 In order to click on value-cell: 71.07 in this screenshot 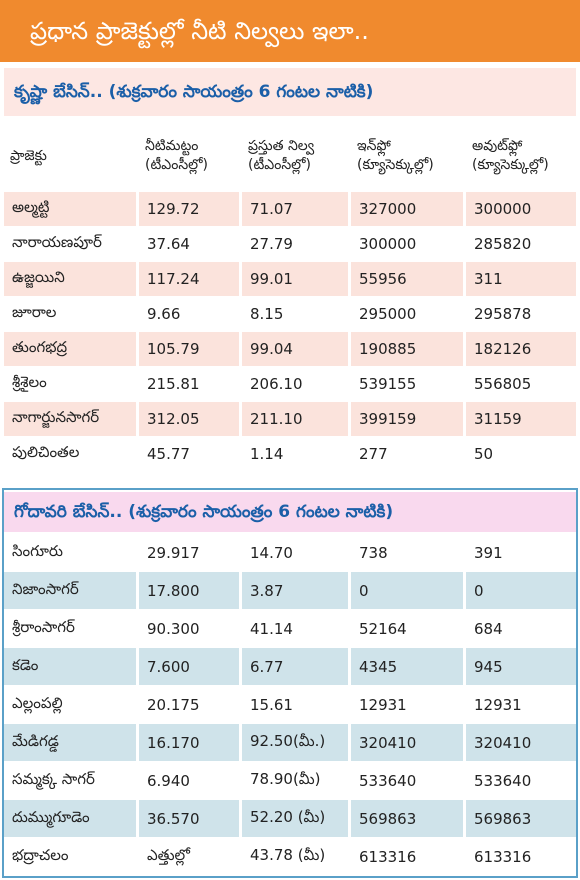, I will do `click(295, 209)`.